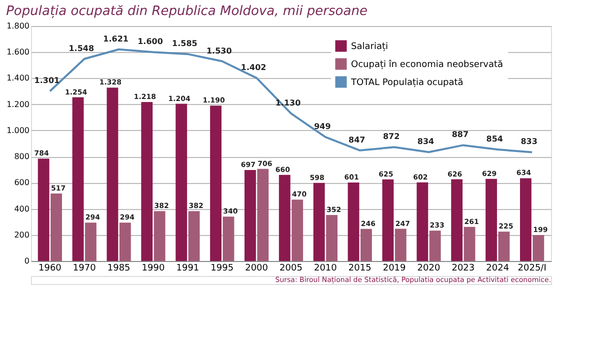  What do you see at coordinates (391, 137) in the screenshot?
I see `data-label: 872` at bounding box center [391, 137].